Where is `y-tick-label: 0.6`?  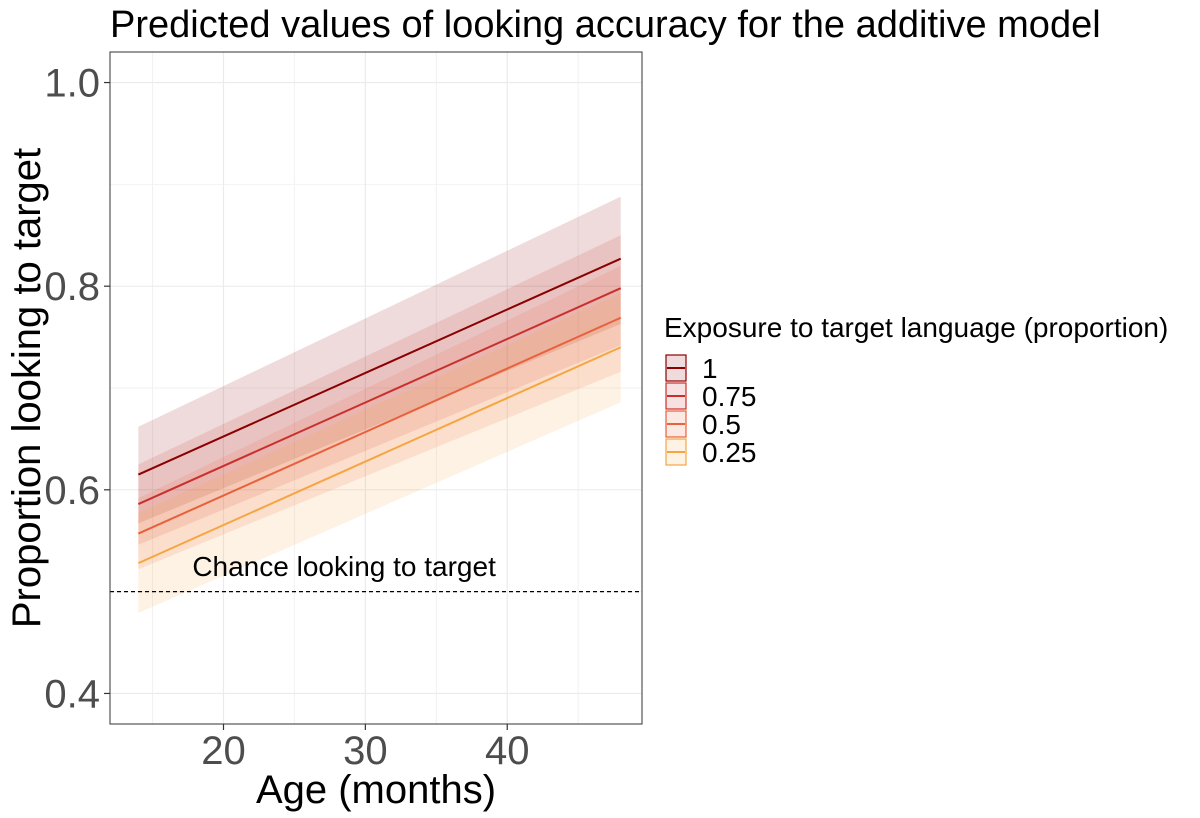 y-tick-label: 0.6 is located at coordinates (72, 491).